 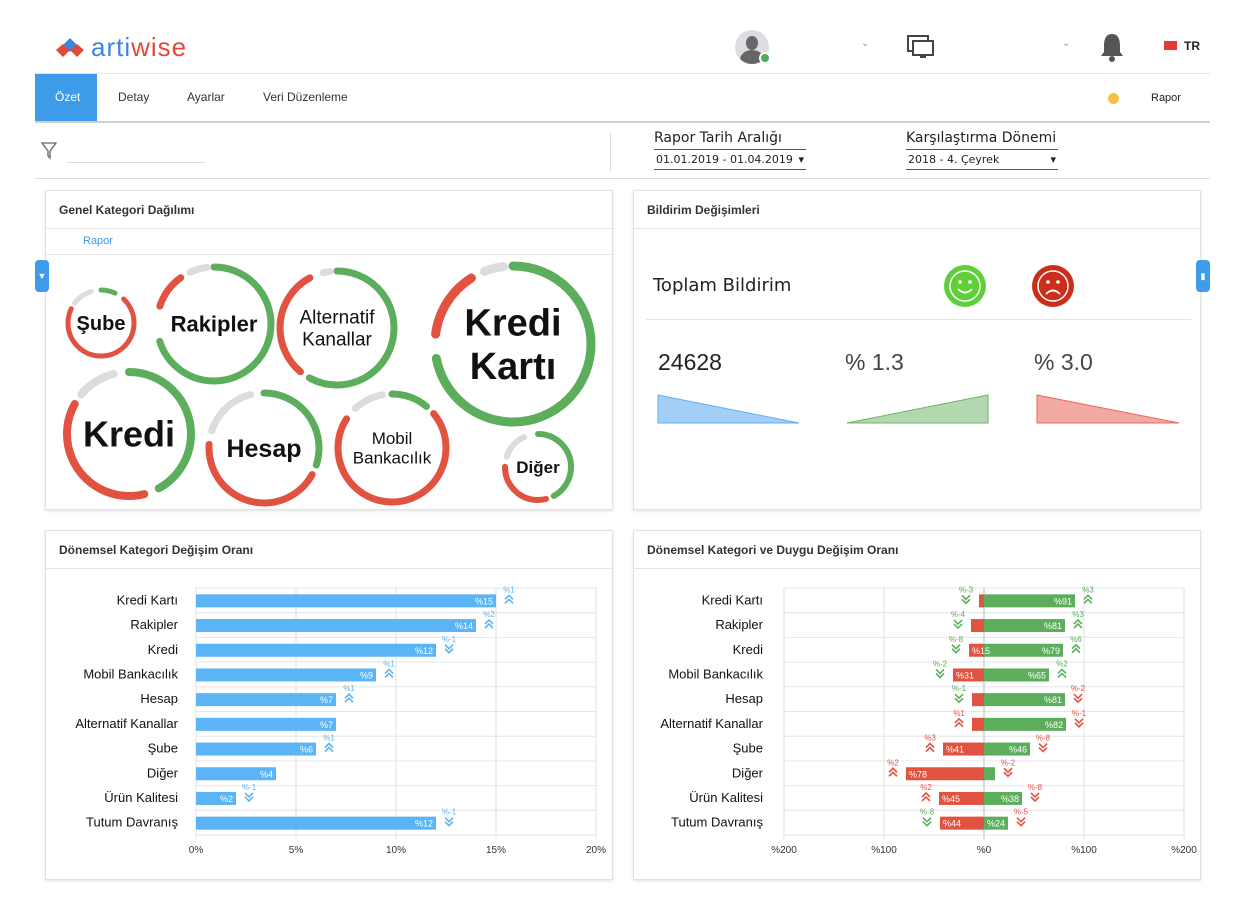 What do you see at coordinates (513, 367) in the screenshot?
I see `ring-label: Kartı` at bounding box center [513, 367].